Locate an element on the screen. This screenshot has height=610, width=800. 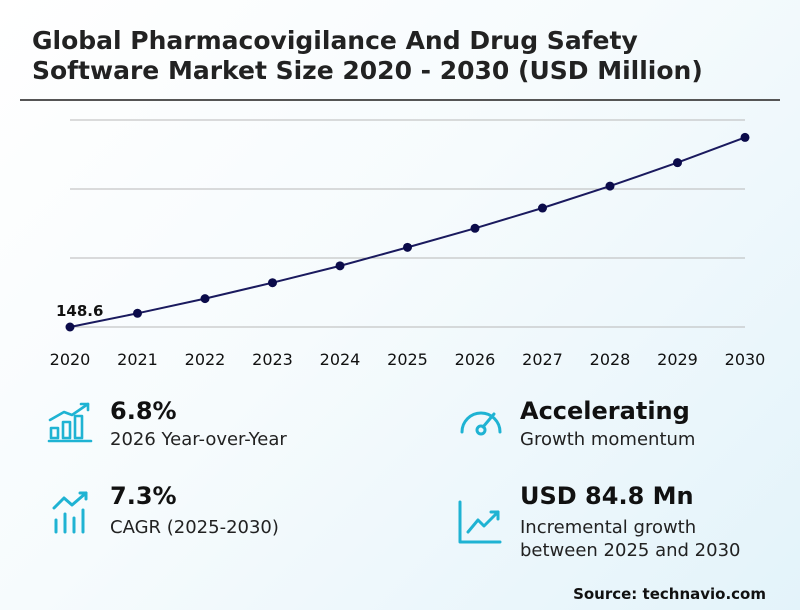
title-divider is located at coordinates (400, 100).